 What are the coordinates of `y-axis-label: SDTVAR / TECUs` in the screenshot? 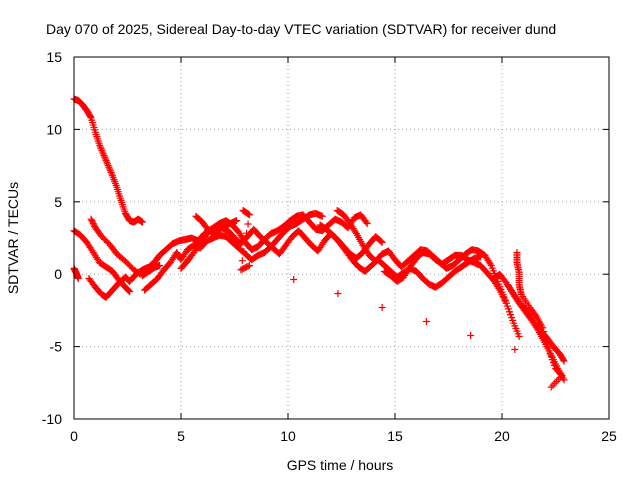 It's located at (13, 238).